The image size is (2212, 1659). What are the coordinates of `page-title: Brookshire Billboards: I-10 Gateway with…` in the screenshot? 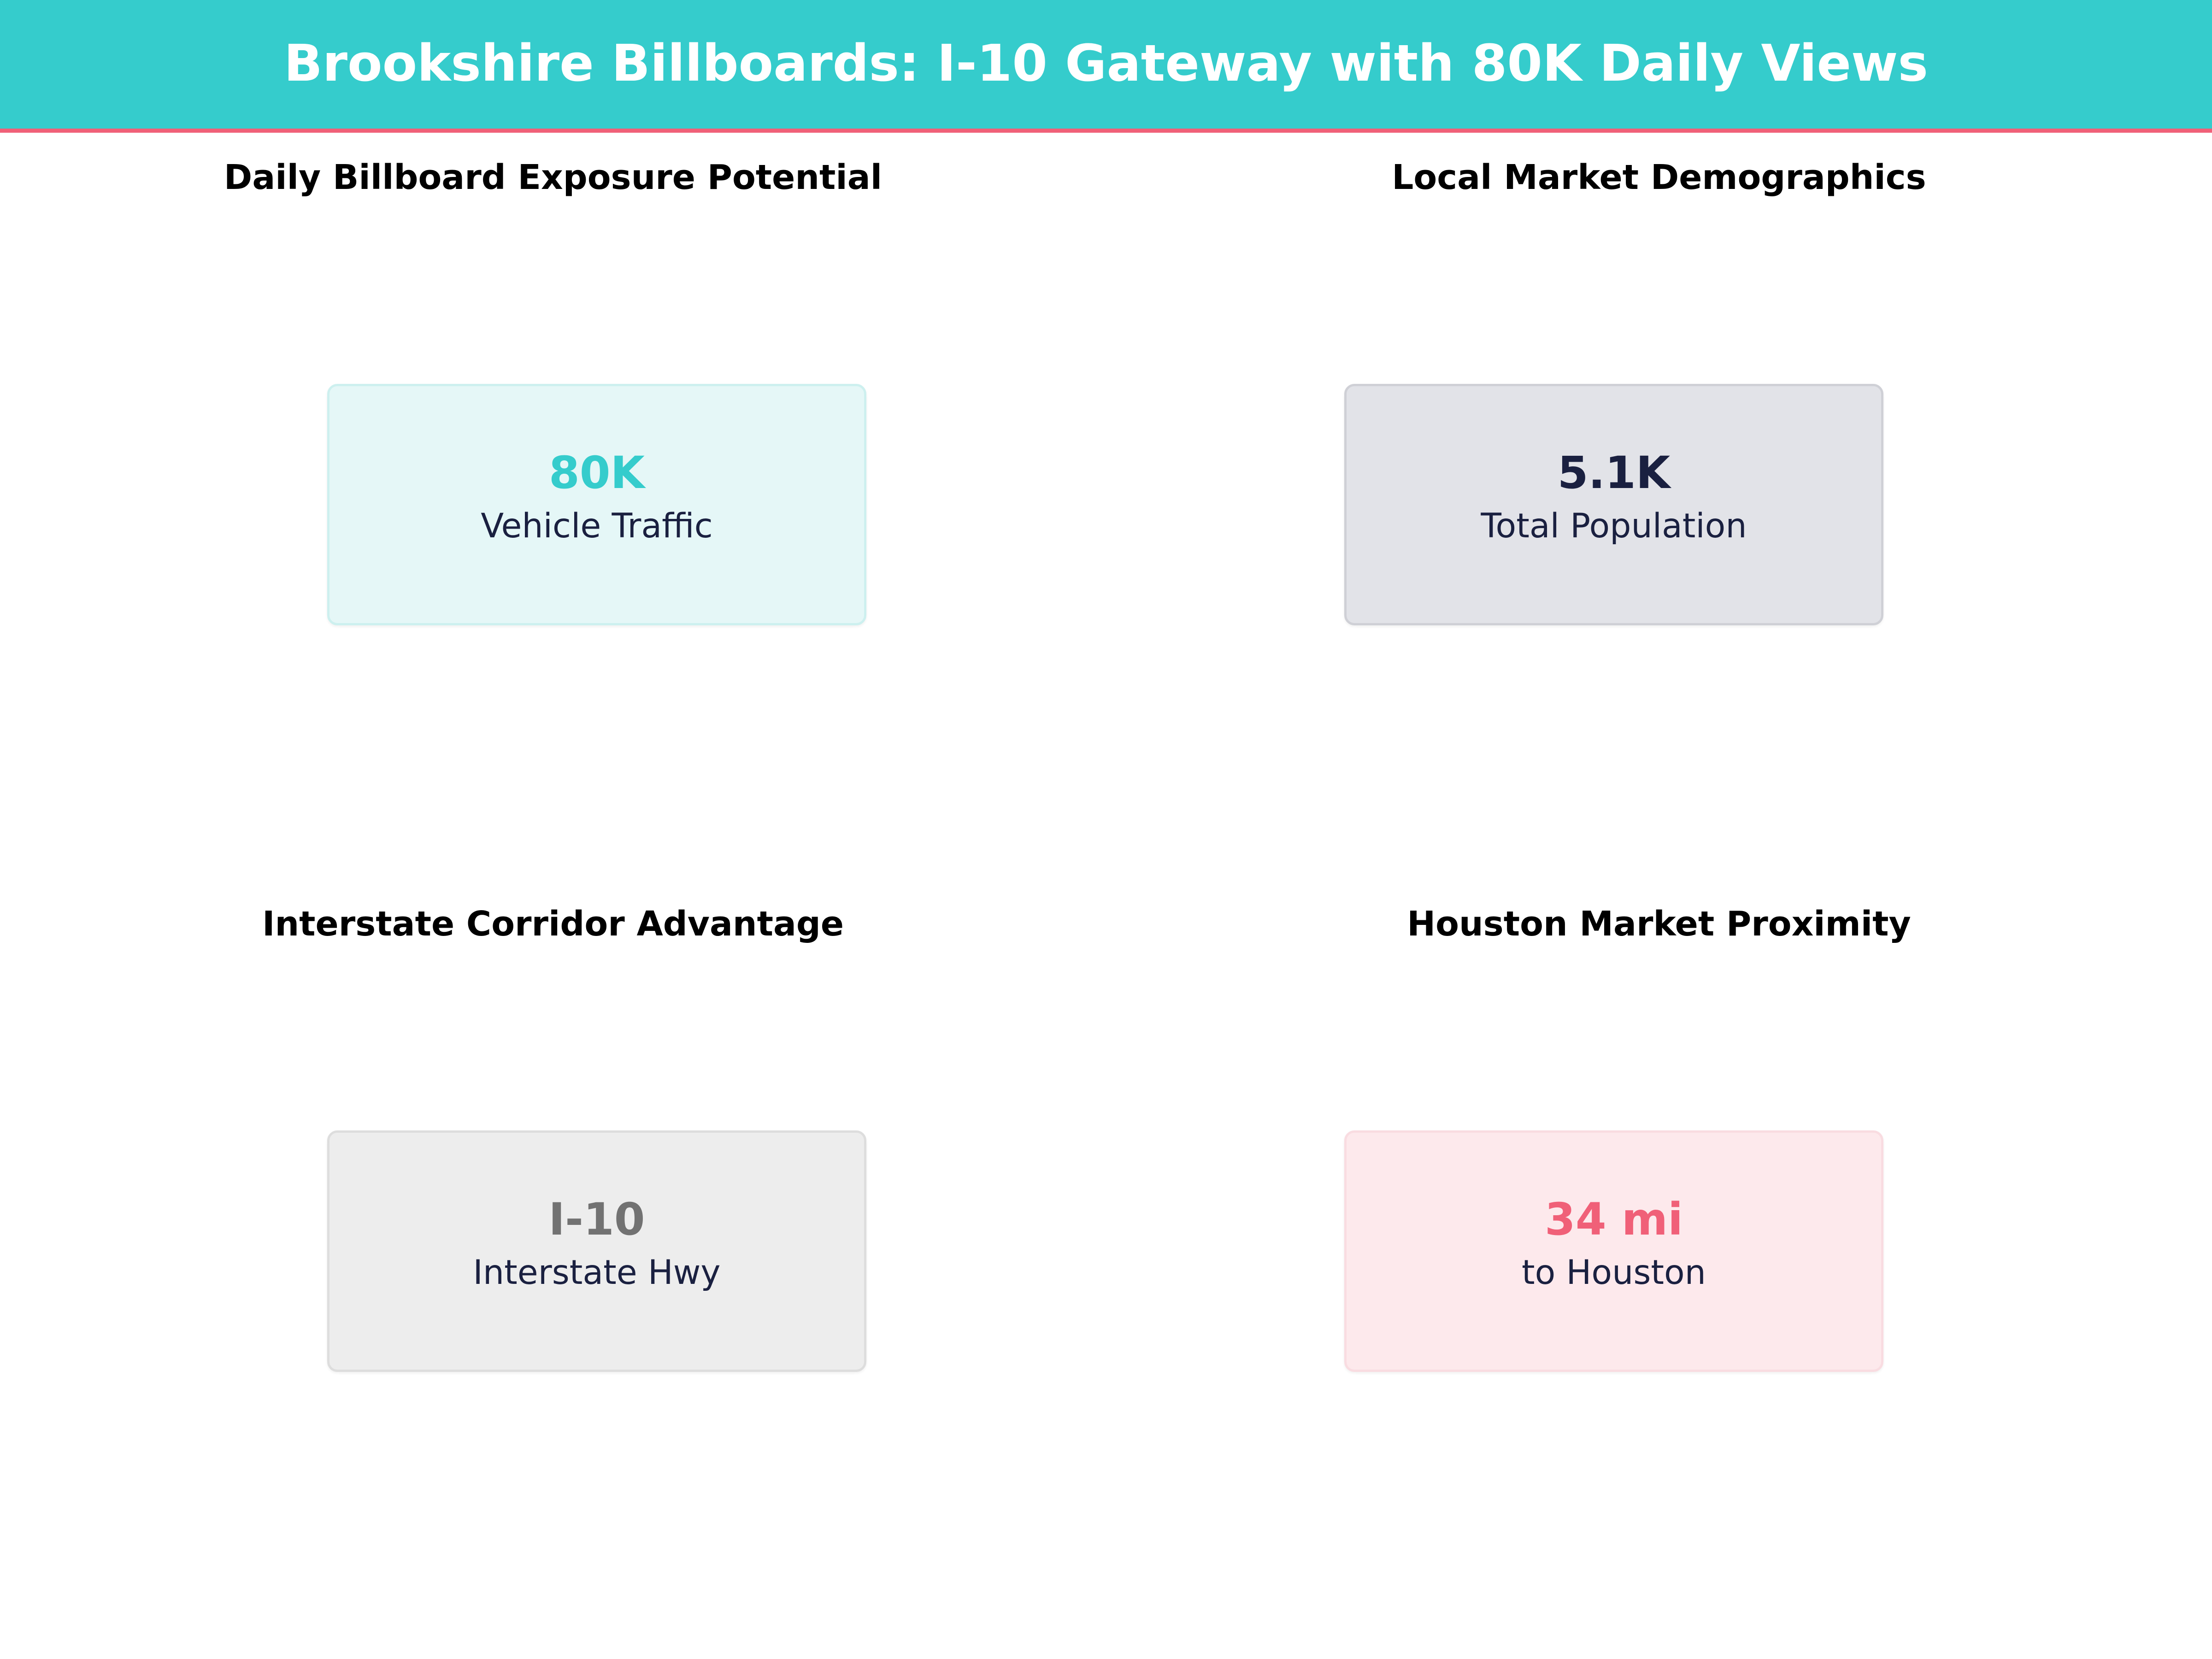 It's located at (1106, 63).